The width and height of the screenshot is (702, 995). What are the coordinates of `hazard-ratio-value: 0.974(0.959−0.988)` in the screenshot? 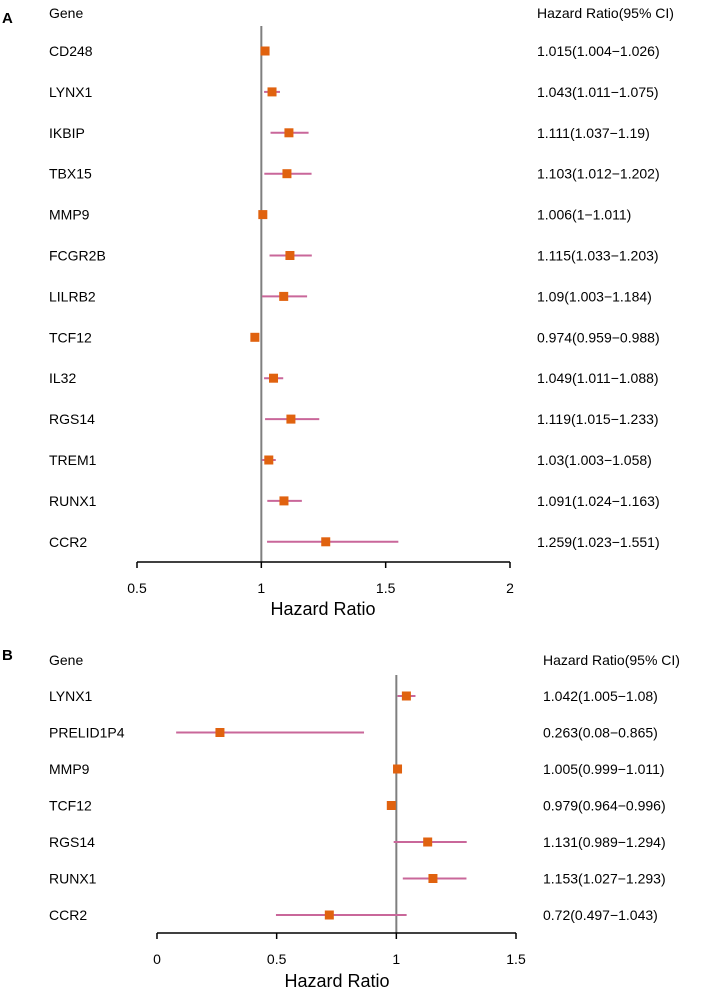 It's located at (598, 337).